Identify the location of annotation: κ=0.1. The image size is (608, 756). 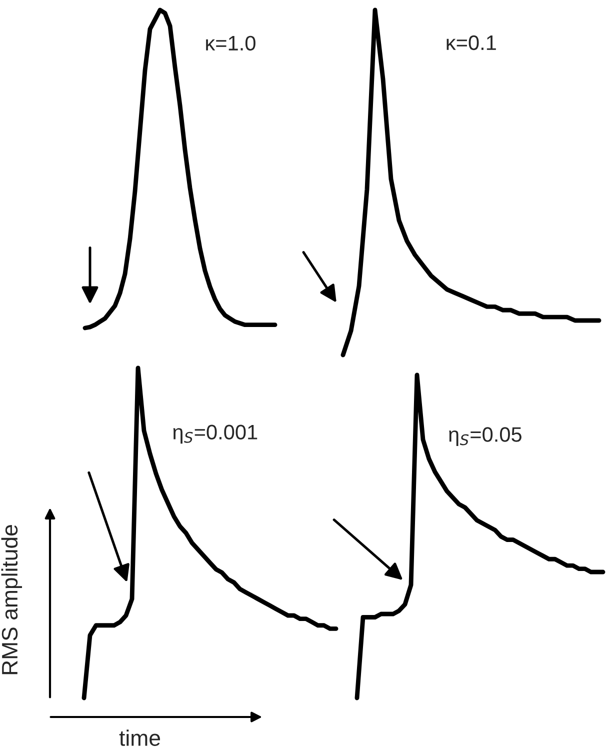
(471, 42).